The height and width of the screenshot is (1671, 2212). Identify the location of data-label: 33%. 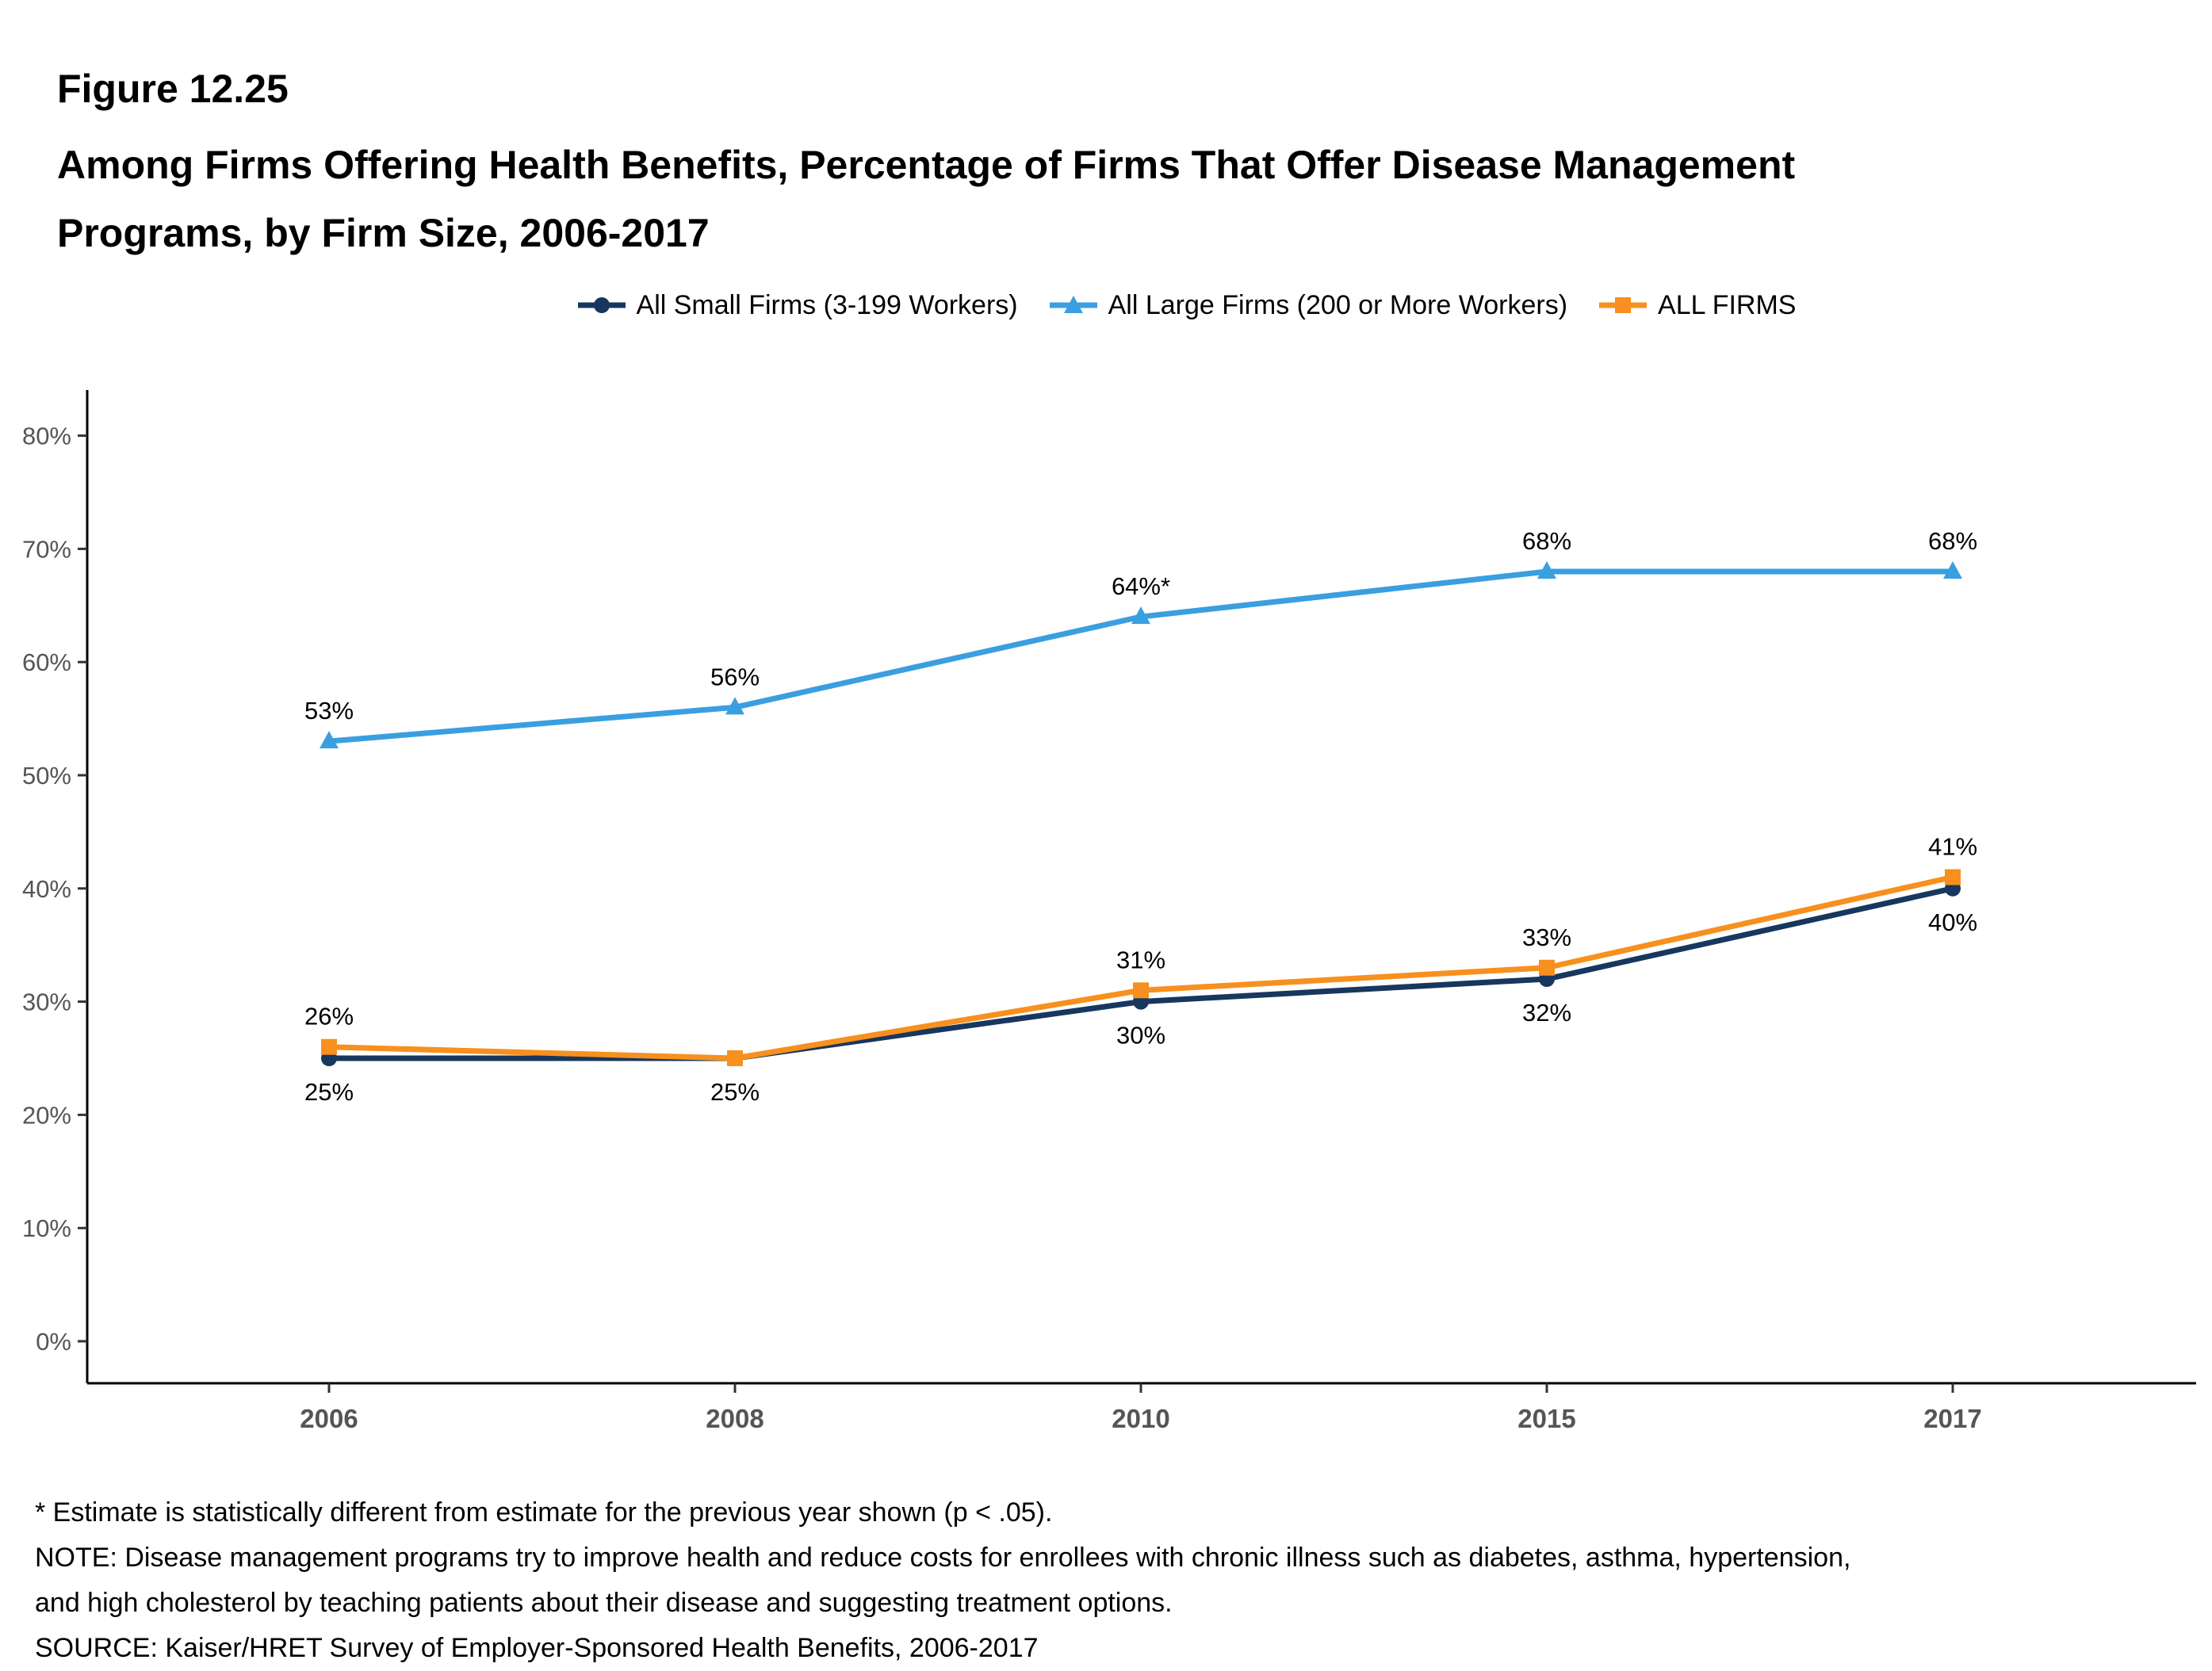
(1546, 937).